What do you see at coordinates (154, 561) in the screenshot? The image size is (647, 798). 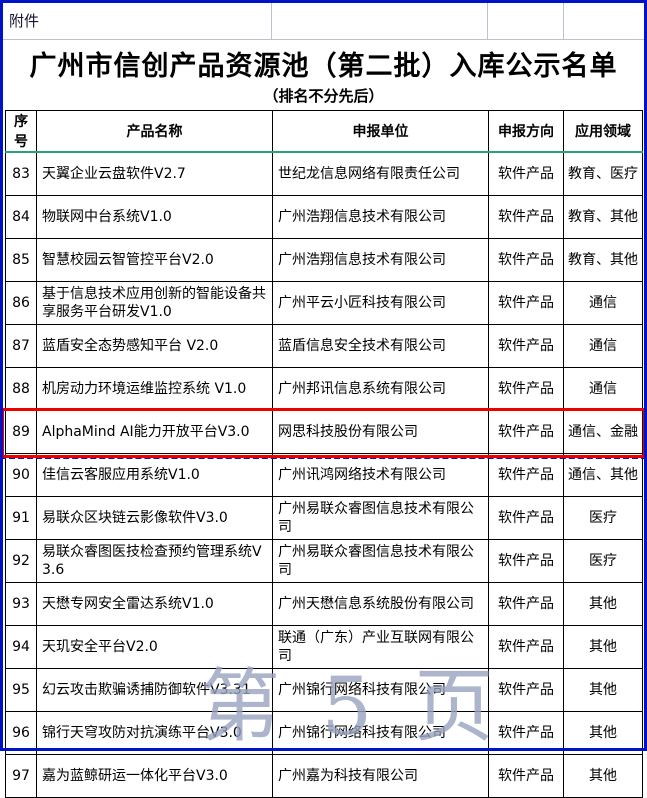 I see `cell-product: 易联众睿图医技检查预约管理系统V3.6` at bounding box center [154, 561].